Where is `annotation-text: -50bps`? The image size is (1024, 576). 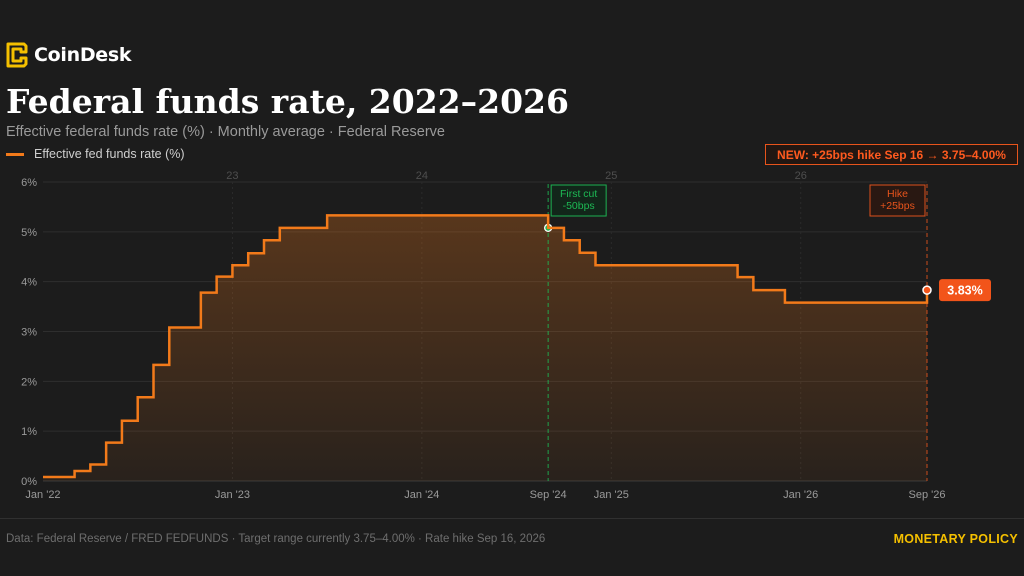 annotation-text: -50bps is located at coordinates (579, 206).